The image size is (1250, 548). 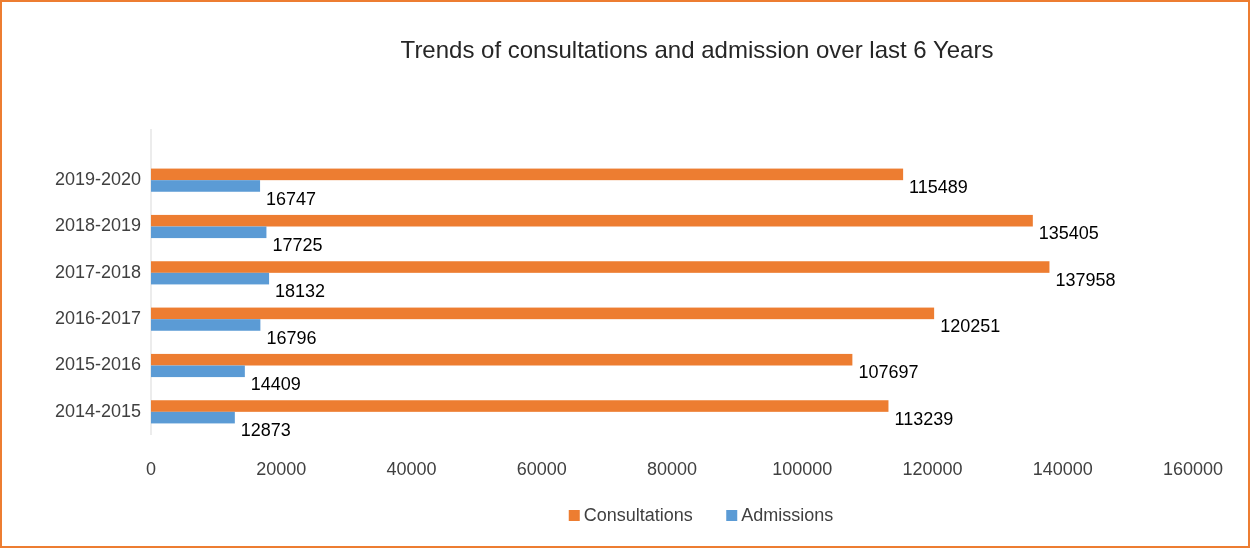 I want to click on x-tick-label: 0, so click(x=151, y=469).